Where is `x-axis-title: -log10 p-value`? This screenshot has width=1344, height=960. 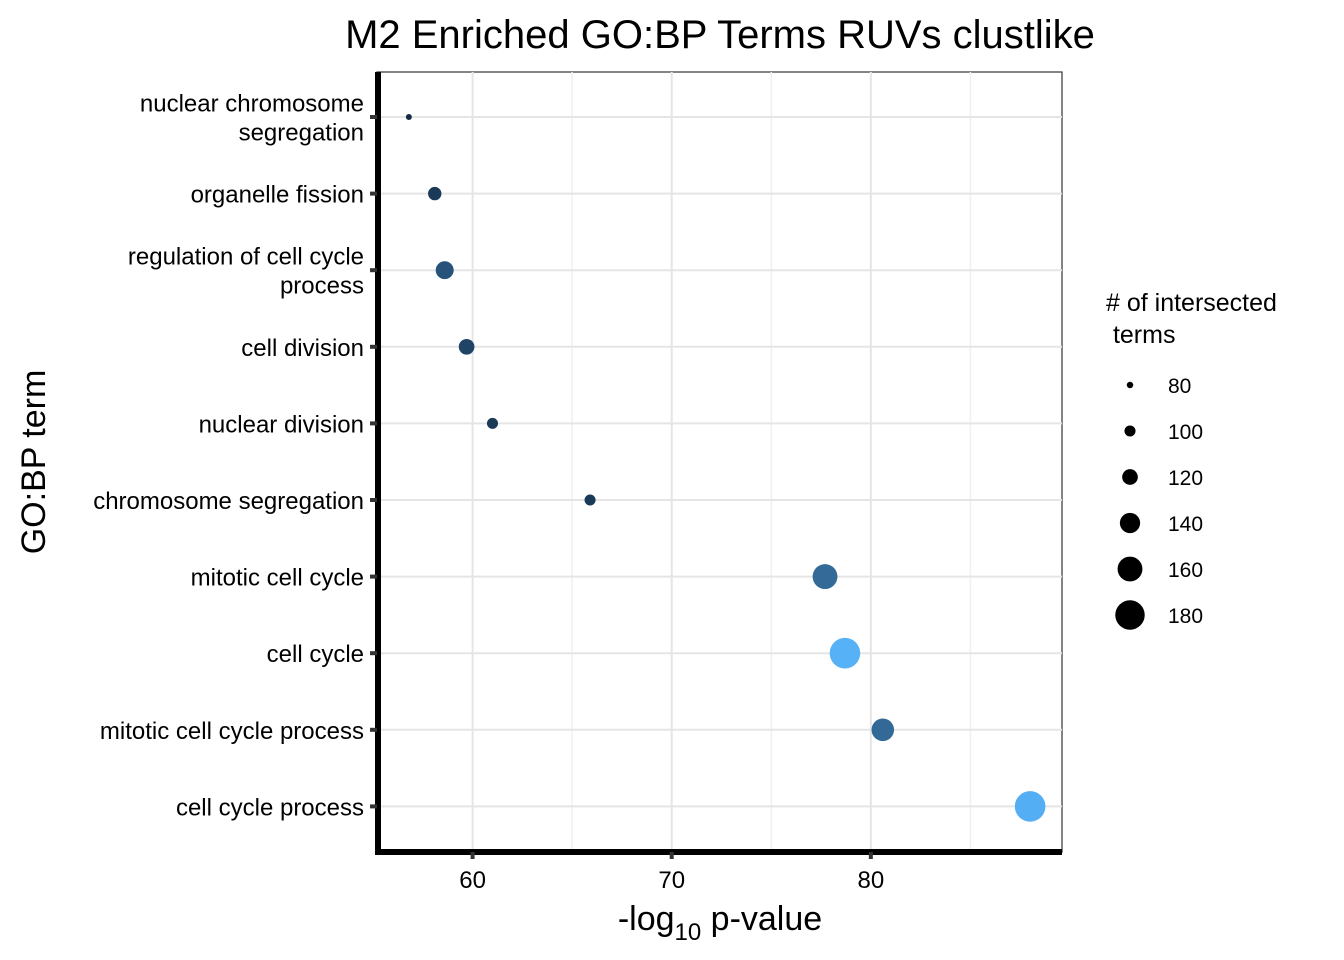 x-axis-title: -log10 p-value is located at coordinates (720, 923).